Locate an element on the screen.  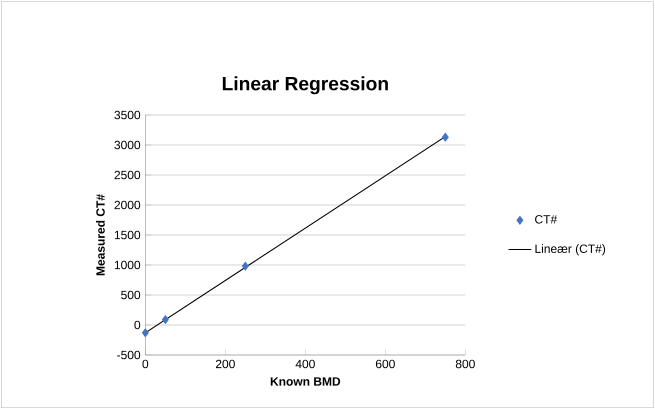
x-tick-label: 200 is located at coordinates (225, 364).